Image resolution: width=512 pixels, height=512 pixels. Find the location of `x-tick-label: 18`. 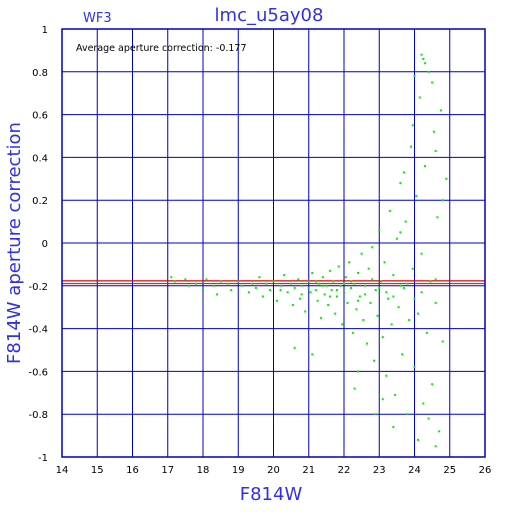

x-tick-label: 18 is located at coordinates (203, 470).